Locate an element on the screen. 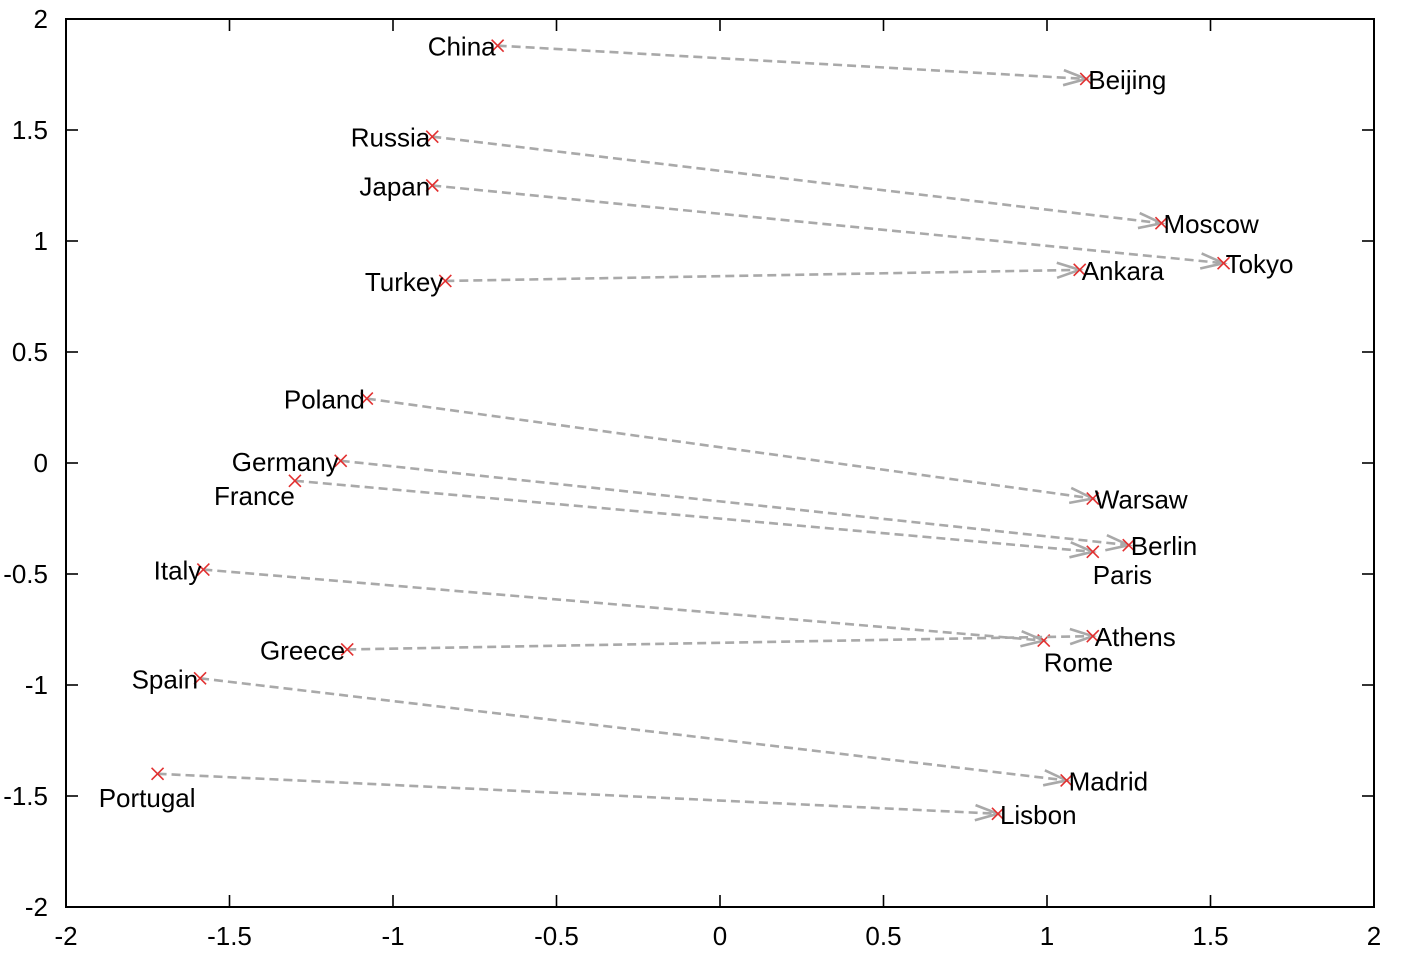 The width and height of the screenshot is (1410, 964). x-tick-label: 0 is located at coordinates (720, 936).